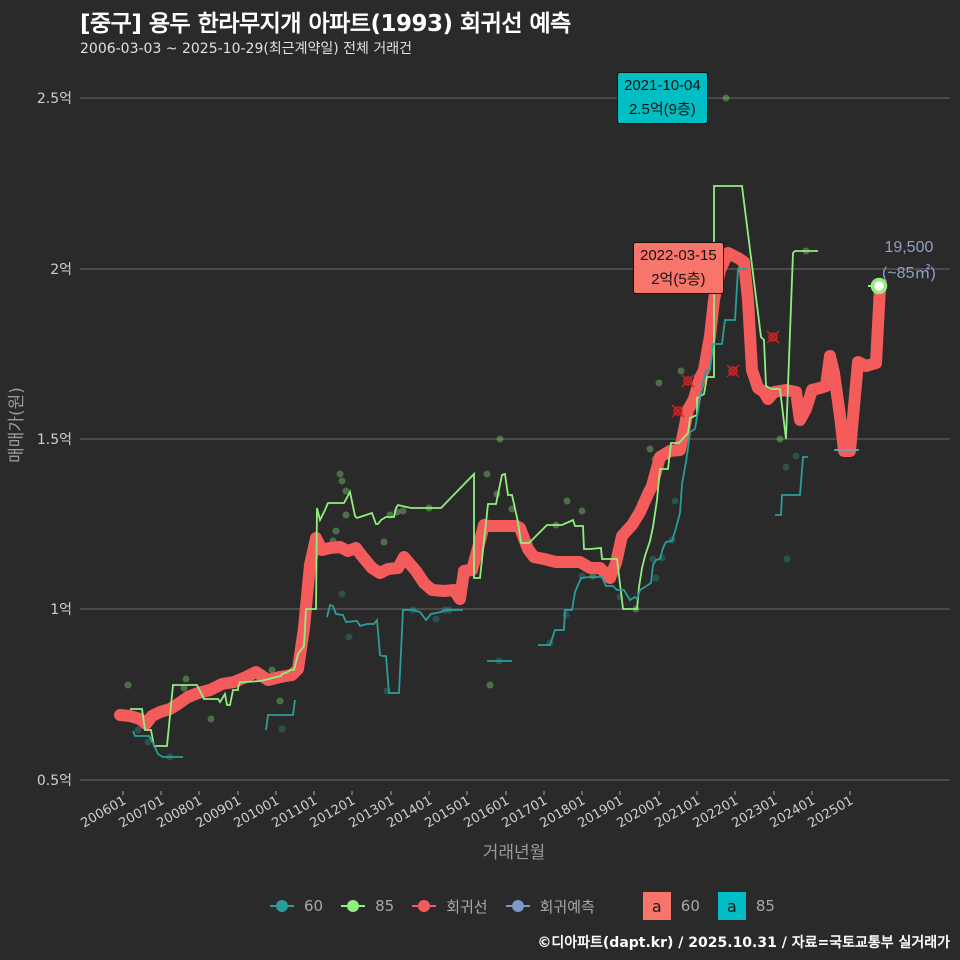 This screenshot has width=960, height=960. I want to click on svg-text: 2.5억, so click(54, 99).